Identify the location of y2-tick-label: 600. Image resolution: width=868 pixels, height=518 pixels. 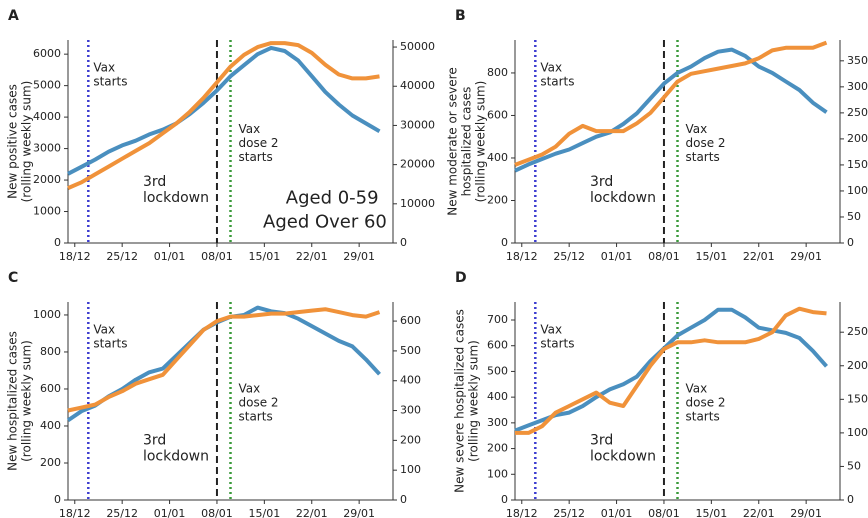
(410, 320).